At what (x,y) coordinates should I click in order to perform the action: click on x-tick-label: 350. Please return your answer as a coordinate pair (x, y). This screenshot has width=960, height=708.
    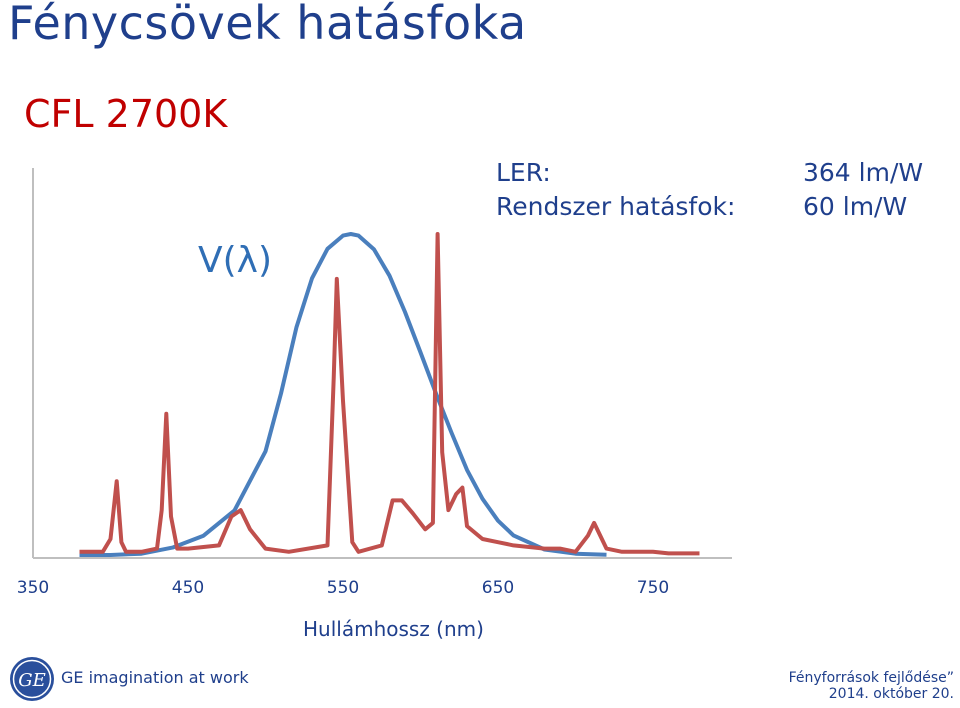
    Looking at the image, I should click on (33, 588).